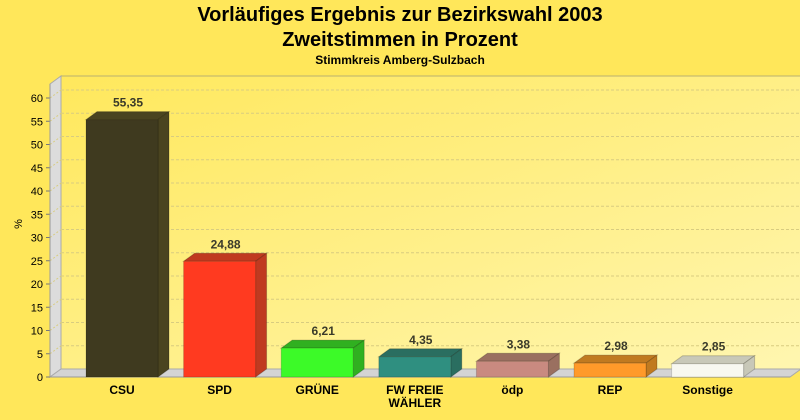 The height and width of the screenshot is (420, 800). I want to click on x-tick-label: GRÜNE, so click(317, 389).